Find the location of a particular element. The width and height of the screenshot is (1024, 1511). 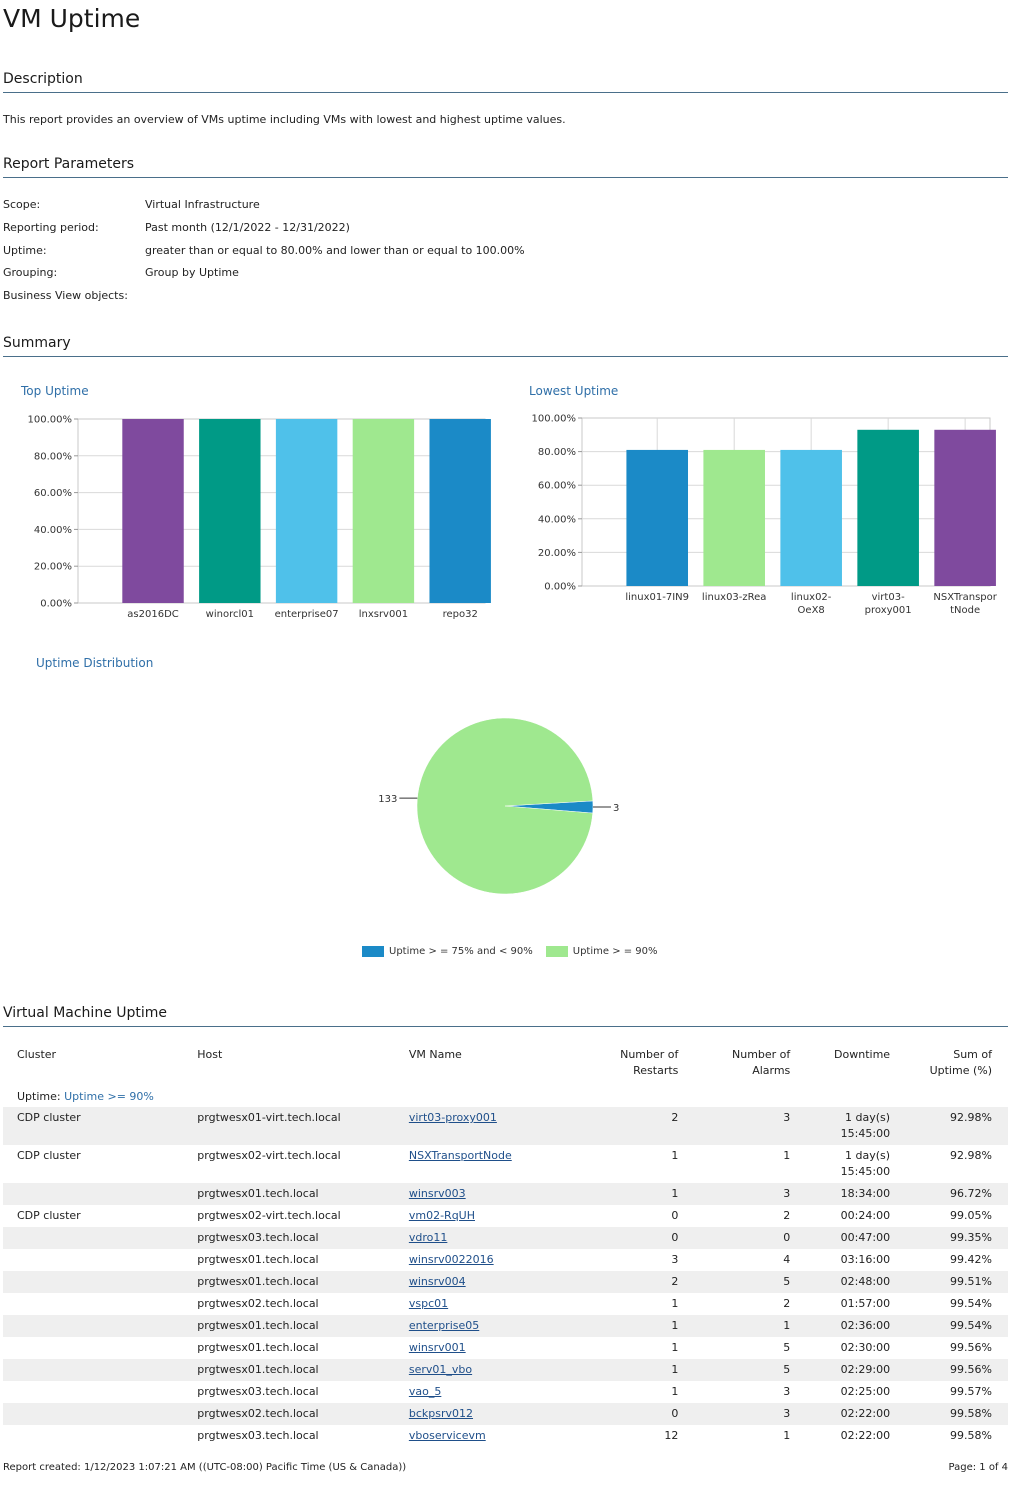

cell-host: prgtwesx02.tech.local is located at coordinates (303, 1414).